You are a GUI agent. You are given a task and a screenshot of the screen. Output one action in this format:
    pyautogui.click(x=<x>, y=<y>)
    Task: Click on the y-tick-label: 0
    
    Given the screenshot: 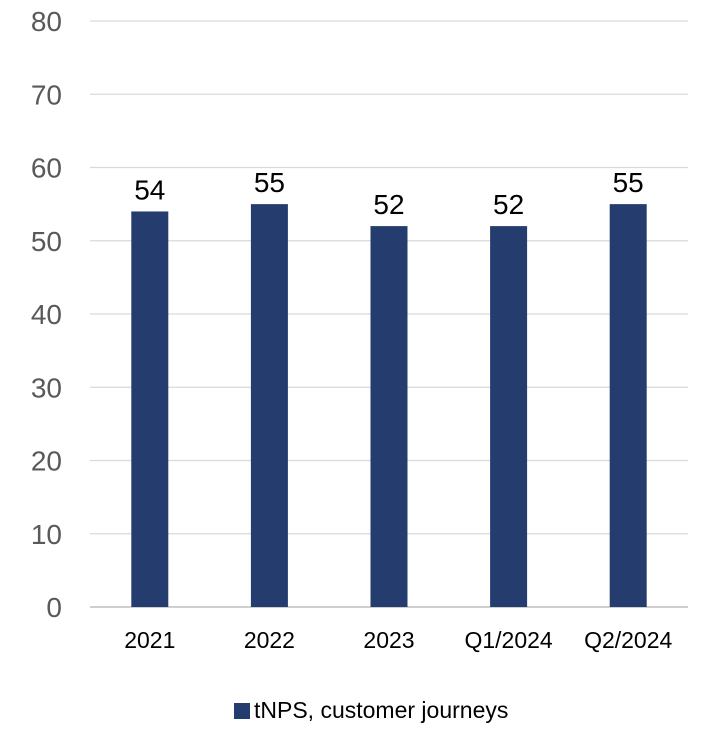 What is the action you would take?
    pyautogui.click(x=54, y=607)
    